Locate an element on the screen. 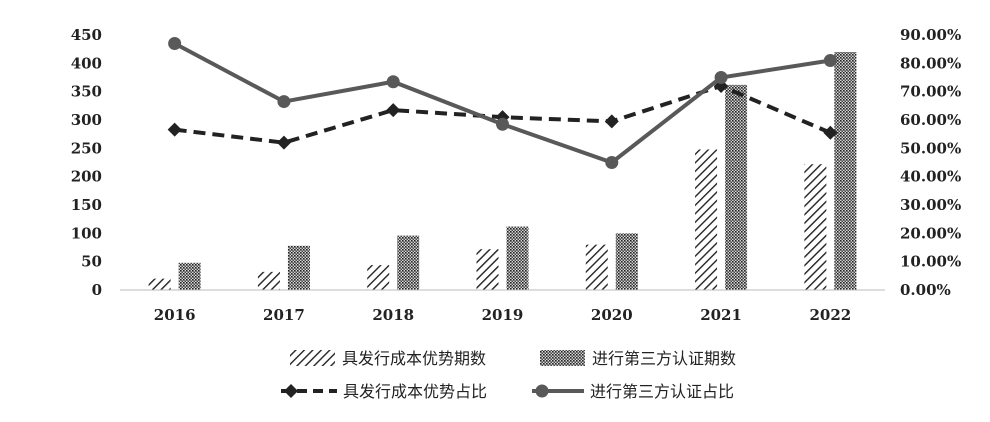  bar-cost-advantage-2020 is located at coordinates (596, 267).